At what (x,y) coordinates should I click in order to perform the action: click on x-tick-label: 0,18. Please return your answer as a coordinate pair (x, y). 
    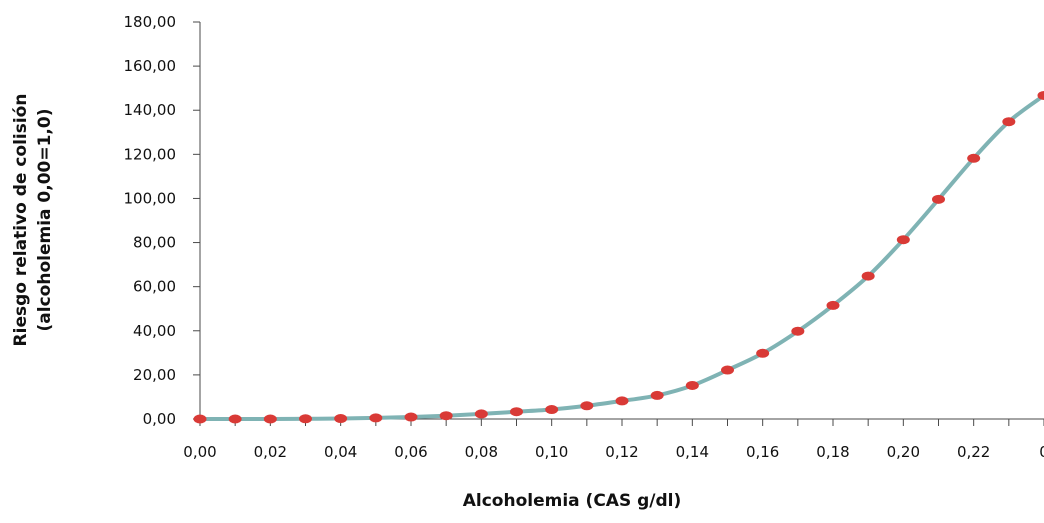
    Looking at the image, I should click on (832, 452).